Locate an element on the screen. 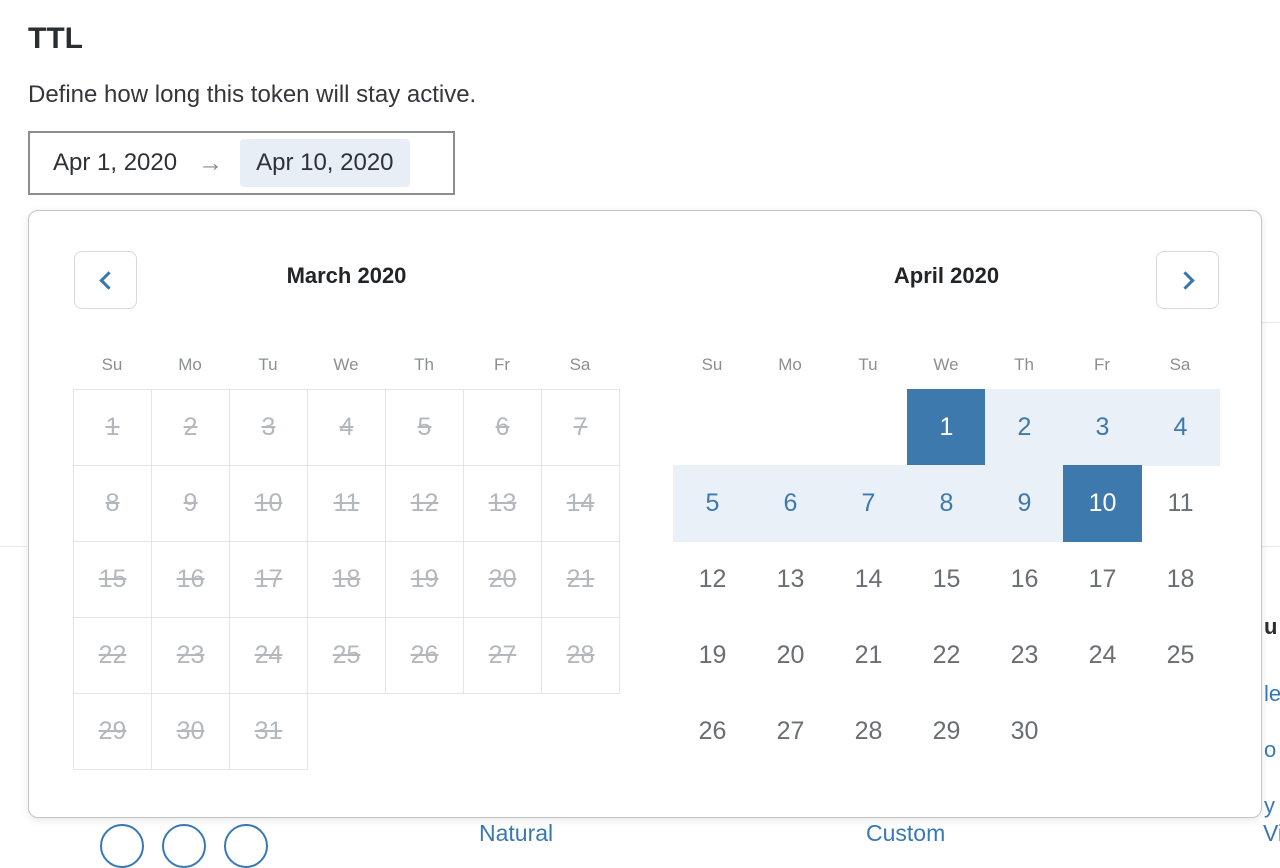  calendar-day-april-10: 10 is located at coordinates (1102, 503).